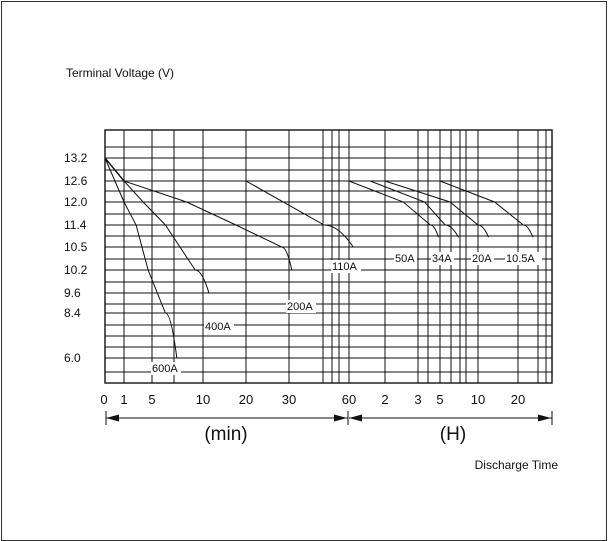  What do you see at coordinates (76, 270) in the screenshot?
I see `y-tick-label: 10.2` at bounding box center [76, 270].